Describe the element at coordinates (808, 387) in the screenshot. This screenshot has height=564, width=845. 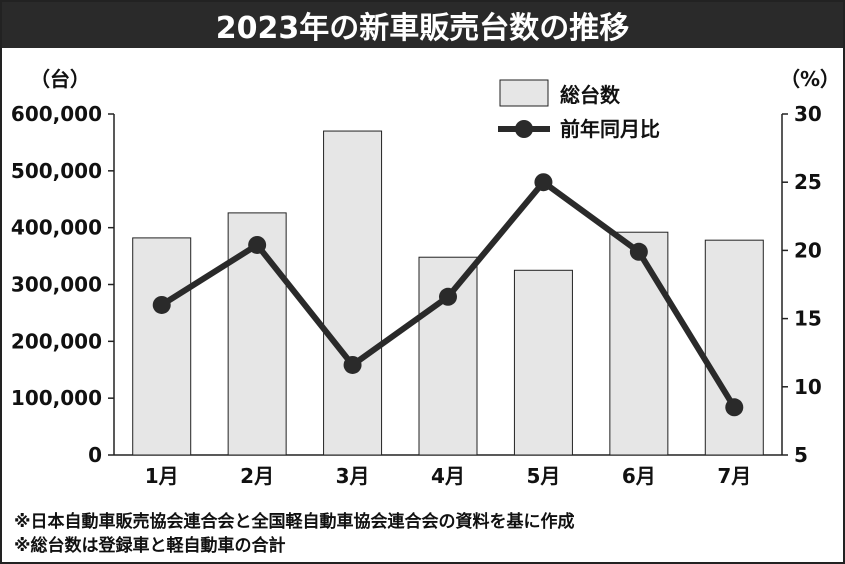
I see `right-tick-label: 10` at that location.